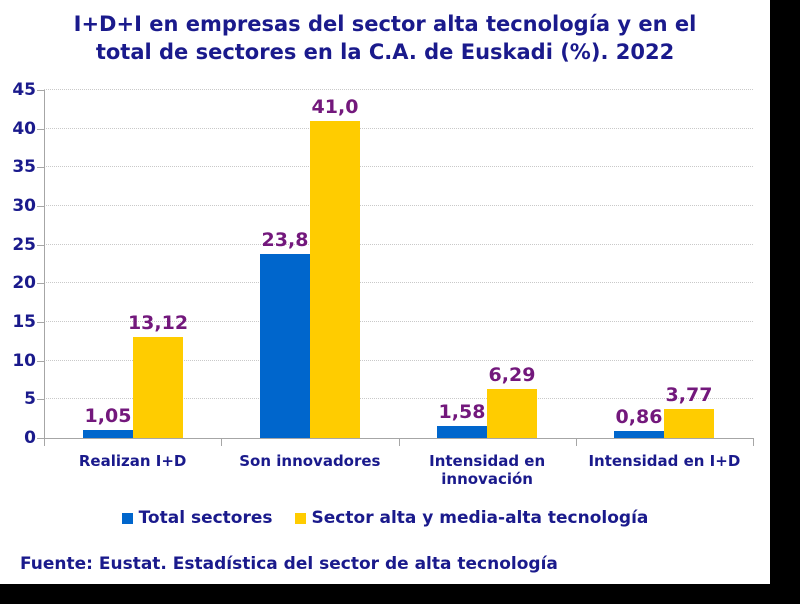 The image size is (800, 604). Describe the element at coordinates (132, 461) in the screenshot. I see `category-label: Realizan I+D` at that location.